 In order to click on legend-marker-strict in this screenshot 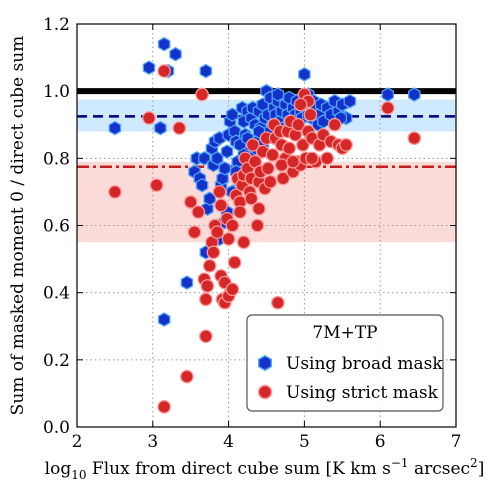, I will do `click(265, 392)`.